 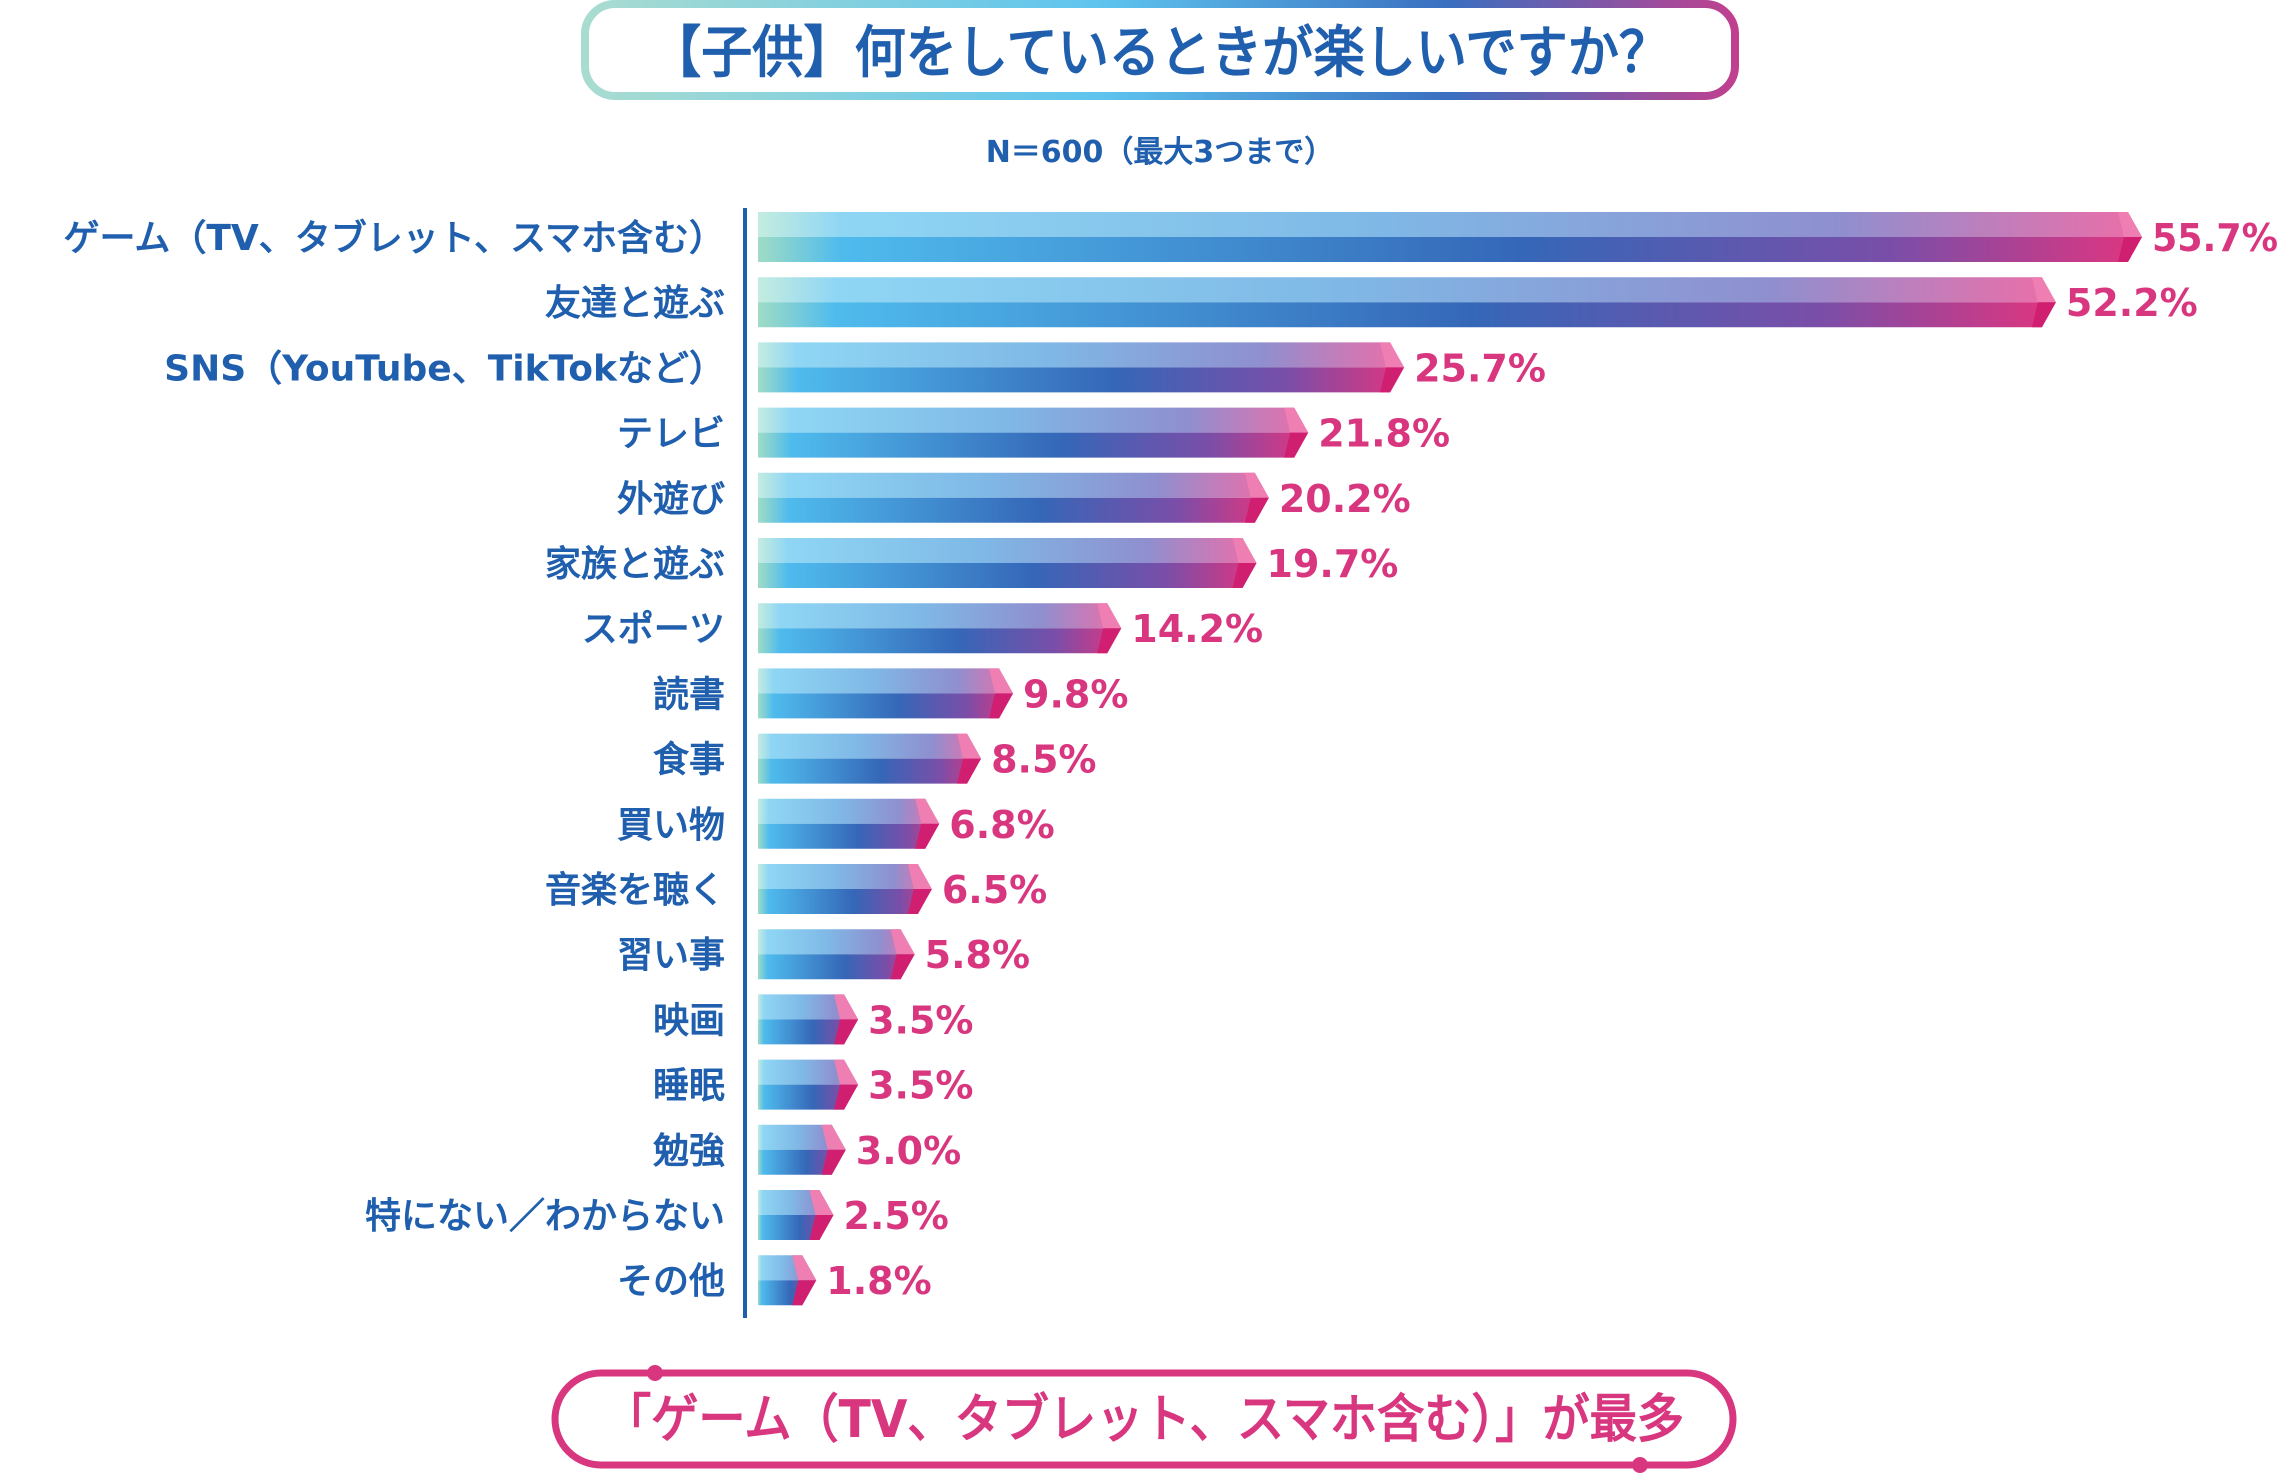 I want to click on footer-dot-left, so click(x=655, y=1373).